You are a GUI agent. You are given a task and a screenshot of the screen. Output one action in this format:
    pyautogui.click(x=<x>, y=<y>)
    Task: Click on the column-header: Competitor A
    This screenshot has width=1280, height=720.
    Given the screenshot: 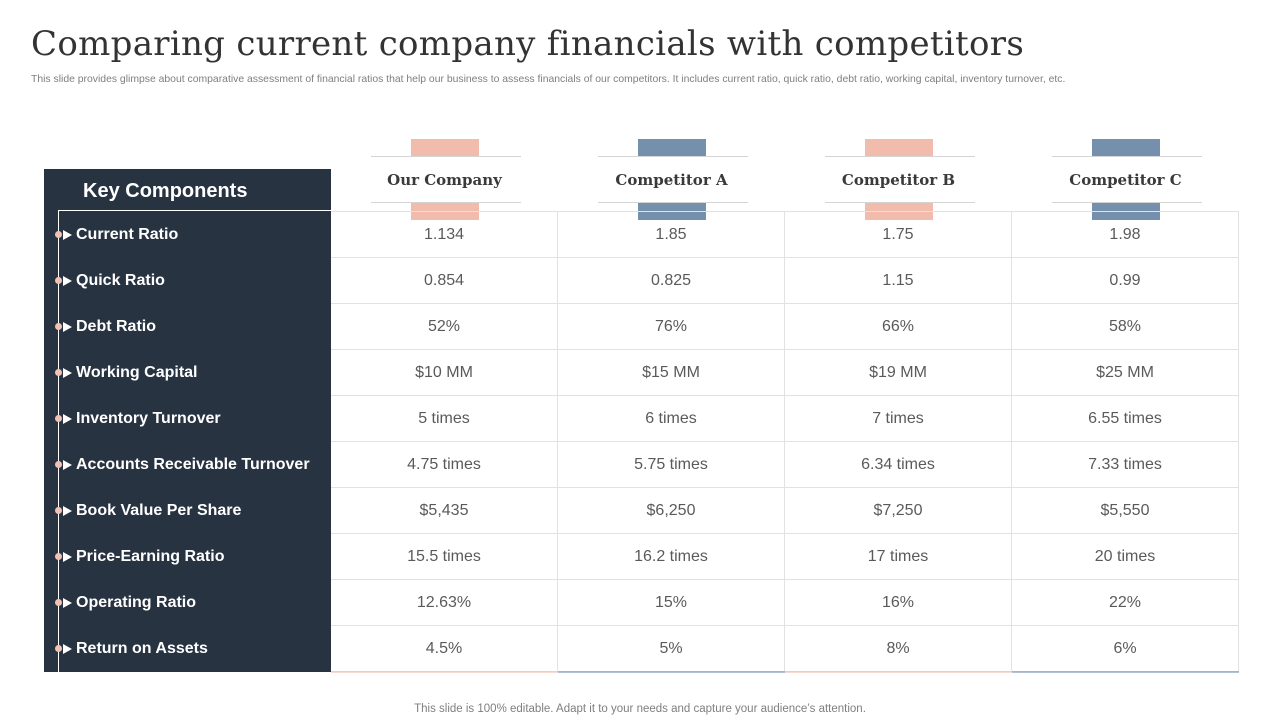 What is the action you would take?
    pyautogui.click(x=671, y=179)
    